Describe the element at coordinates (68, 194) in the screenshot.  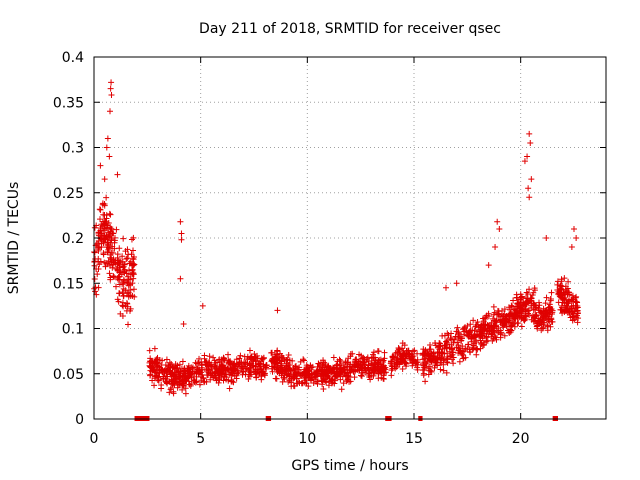
I see `y-tick-label: 0.25` at that location.